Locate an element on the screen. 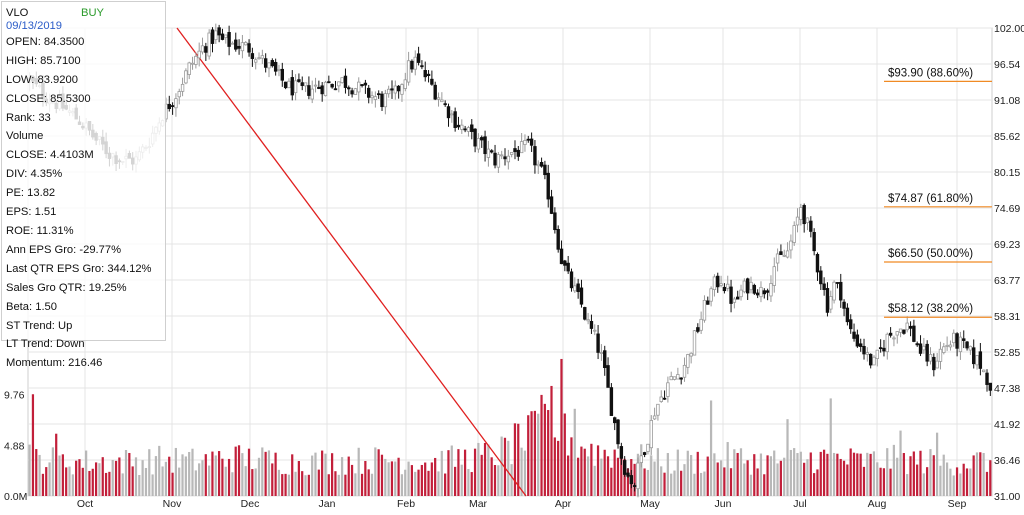 The height and width of the screenshot is (515, 1024). month-label: Sep is located at coordinates (957, 504).